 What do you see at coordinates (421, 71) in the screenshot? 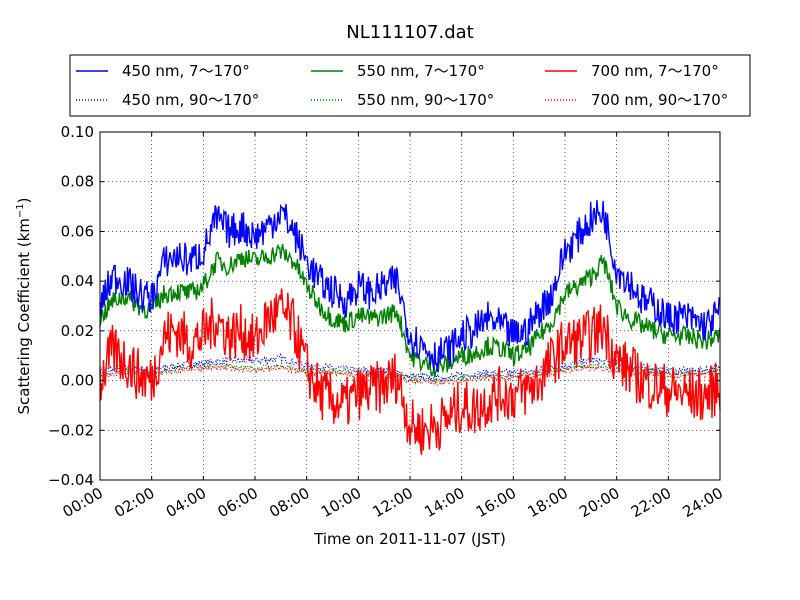
I see `legend-label: 550 nm, 7～170°` at bounding box center [421, 71].